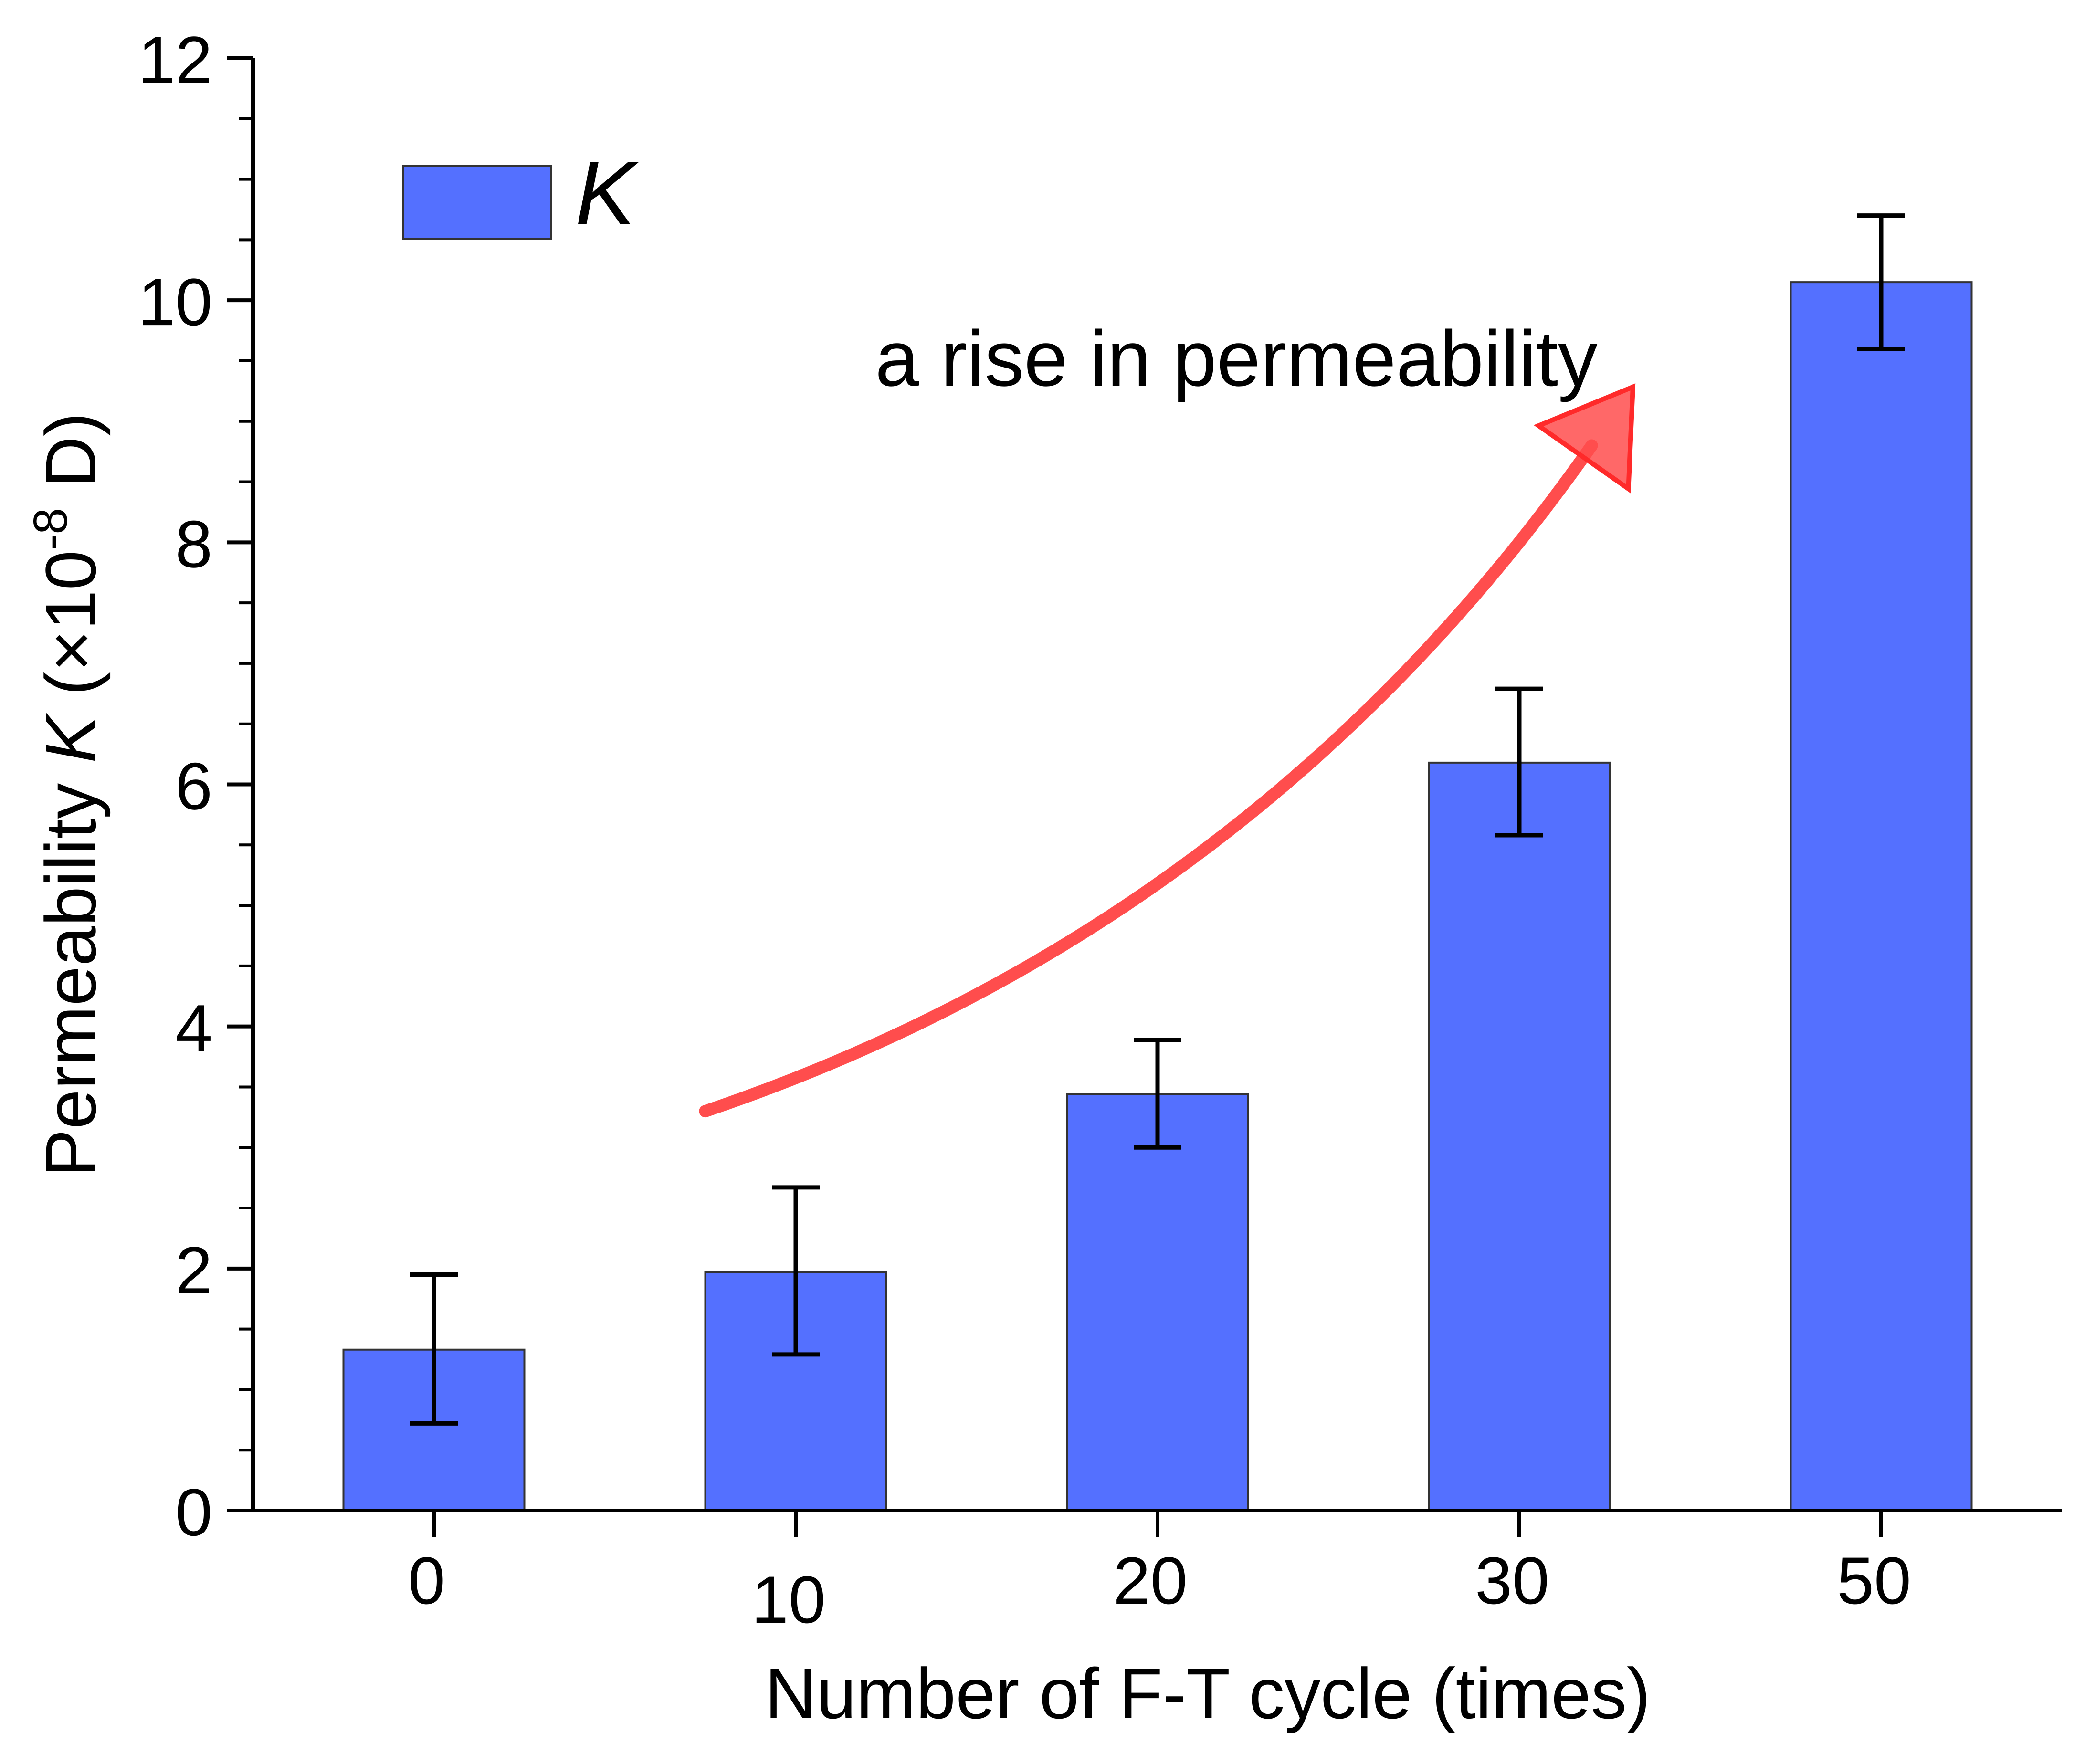  What do you see at coordinates (194, 1270) in the screenshot?
I see `y-tick-label-2: 2` at bounding box center [194, 1270].